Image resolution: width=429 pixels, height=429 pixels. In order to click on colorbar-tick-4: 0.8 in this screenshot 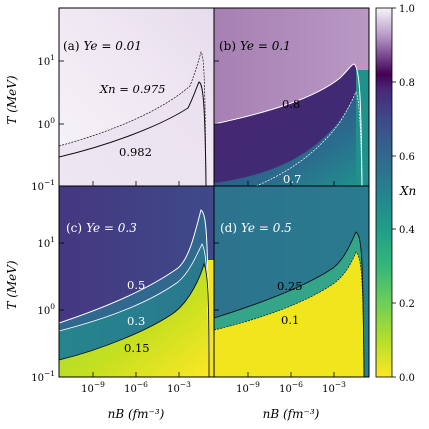, I will do `click(407, 83)`.